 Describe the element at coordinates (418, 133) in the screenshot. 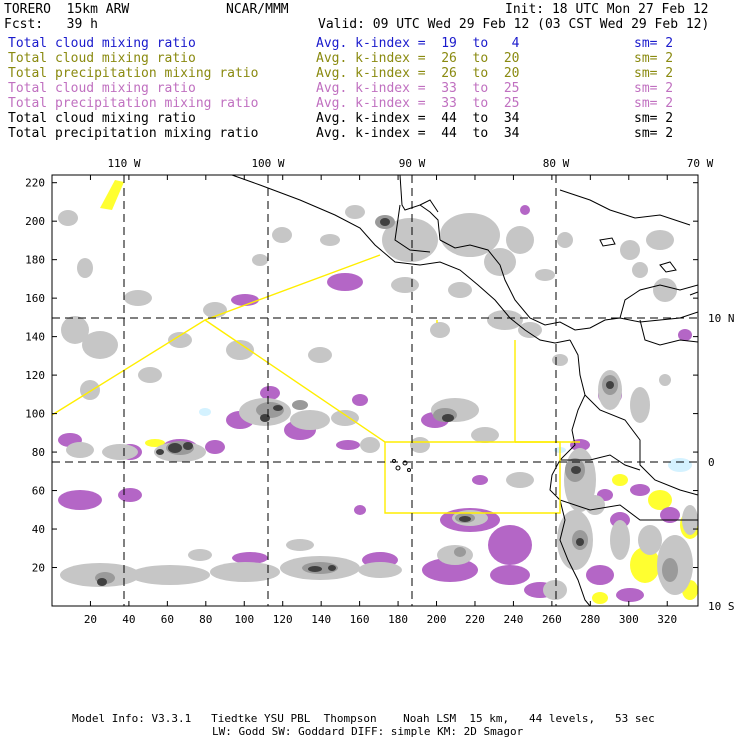

I see `legend-index-7: Avg. k-index = 44 to 34` at that location.